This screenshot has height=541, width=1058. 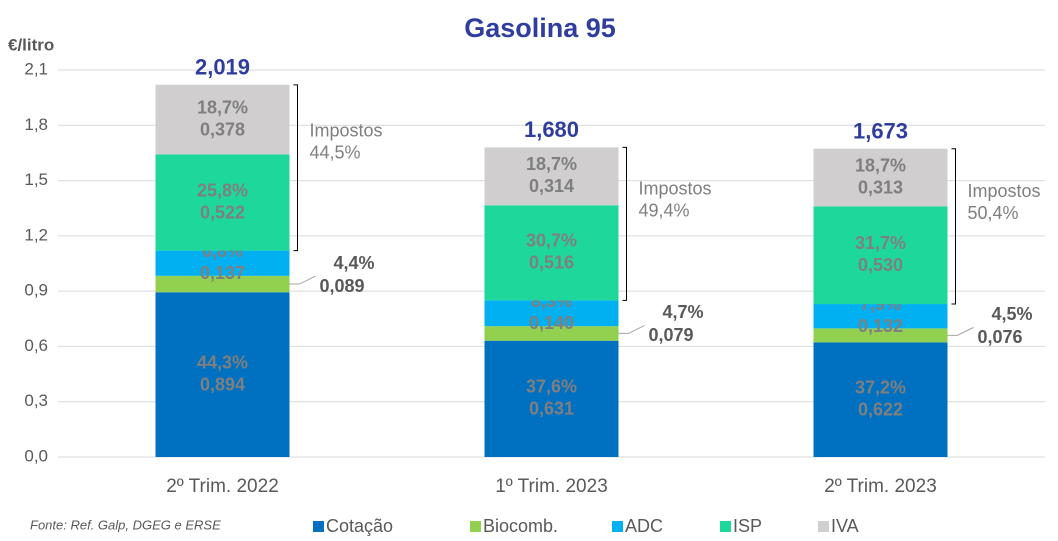 I want to click on tax-share-label: 44,5%, so click(x=335, y=153).